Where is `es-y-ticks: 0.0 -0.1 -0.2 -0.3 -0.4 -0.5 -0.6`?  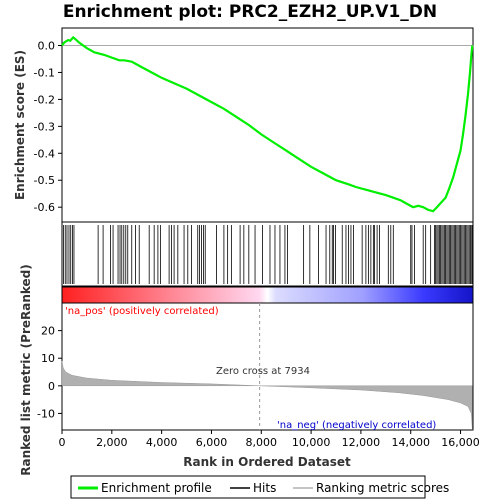
es-y-ticks: 0.0 -0.1 -0.2 -0.3 -0.4 -0.5 -0.6 is located at coordinates (48, 127).